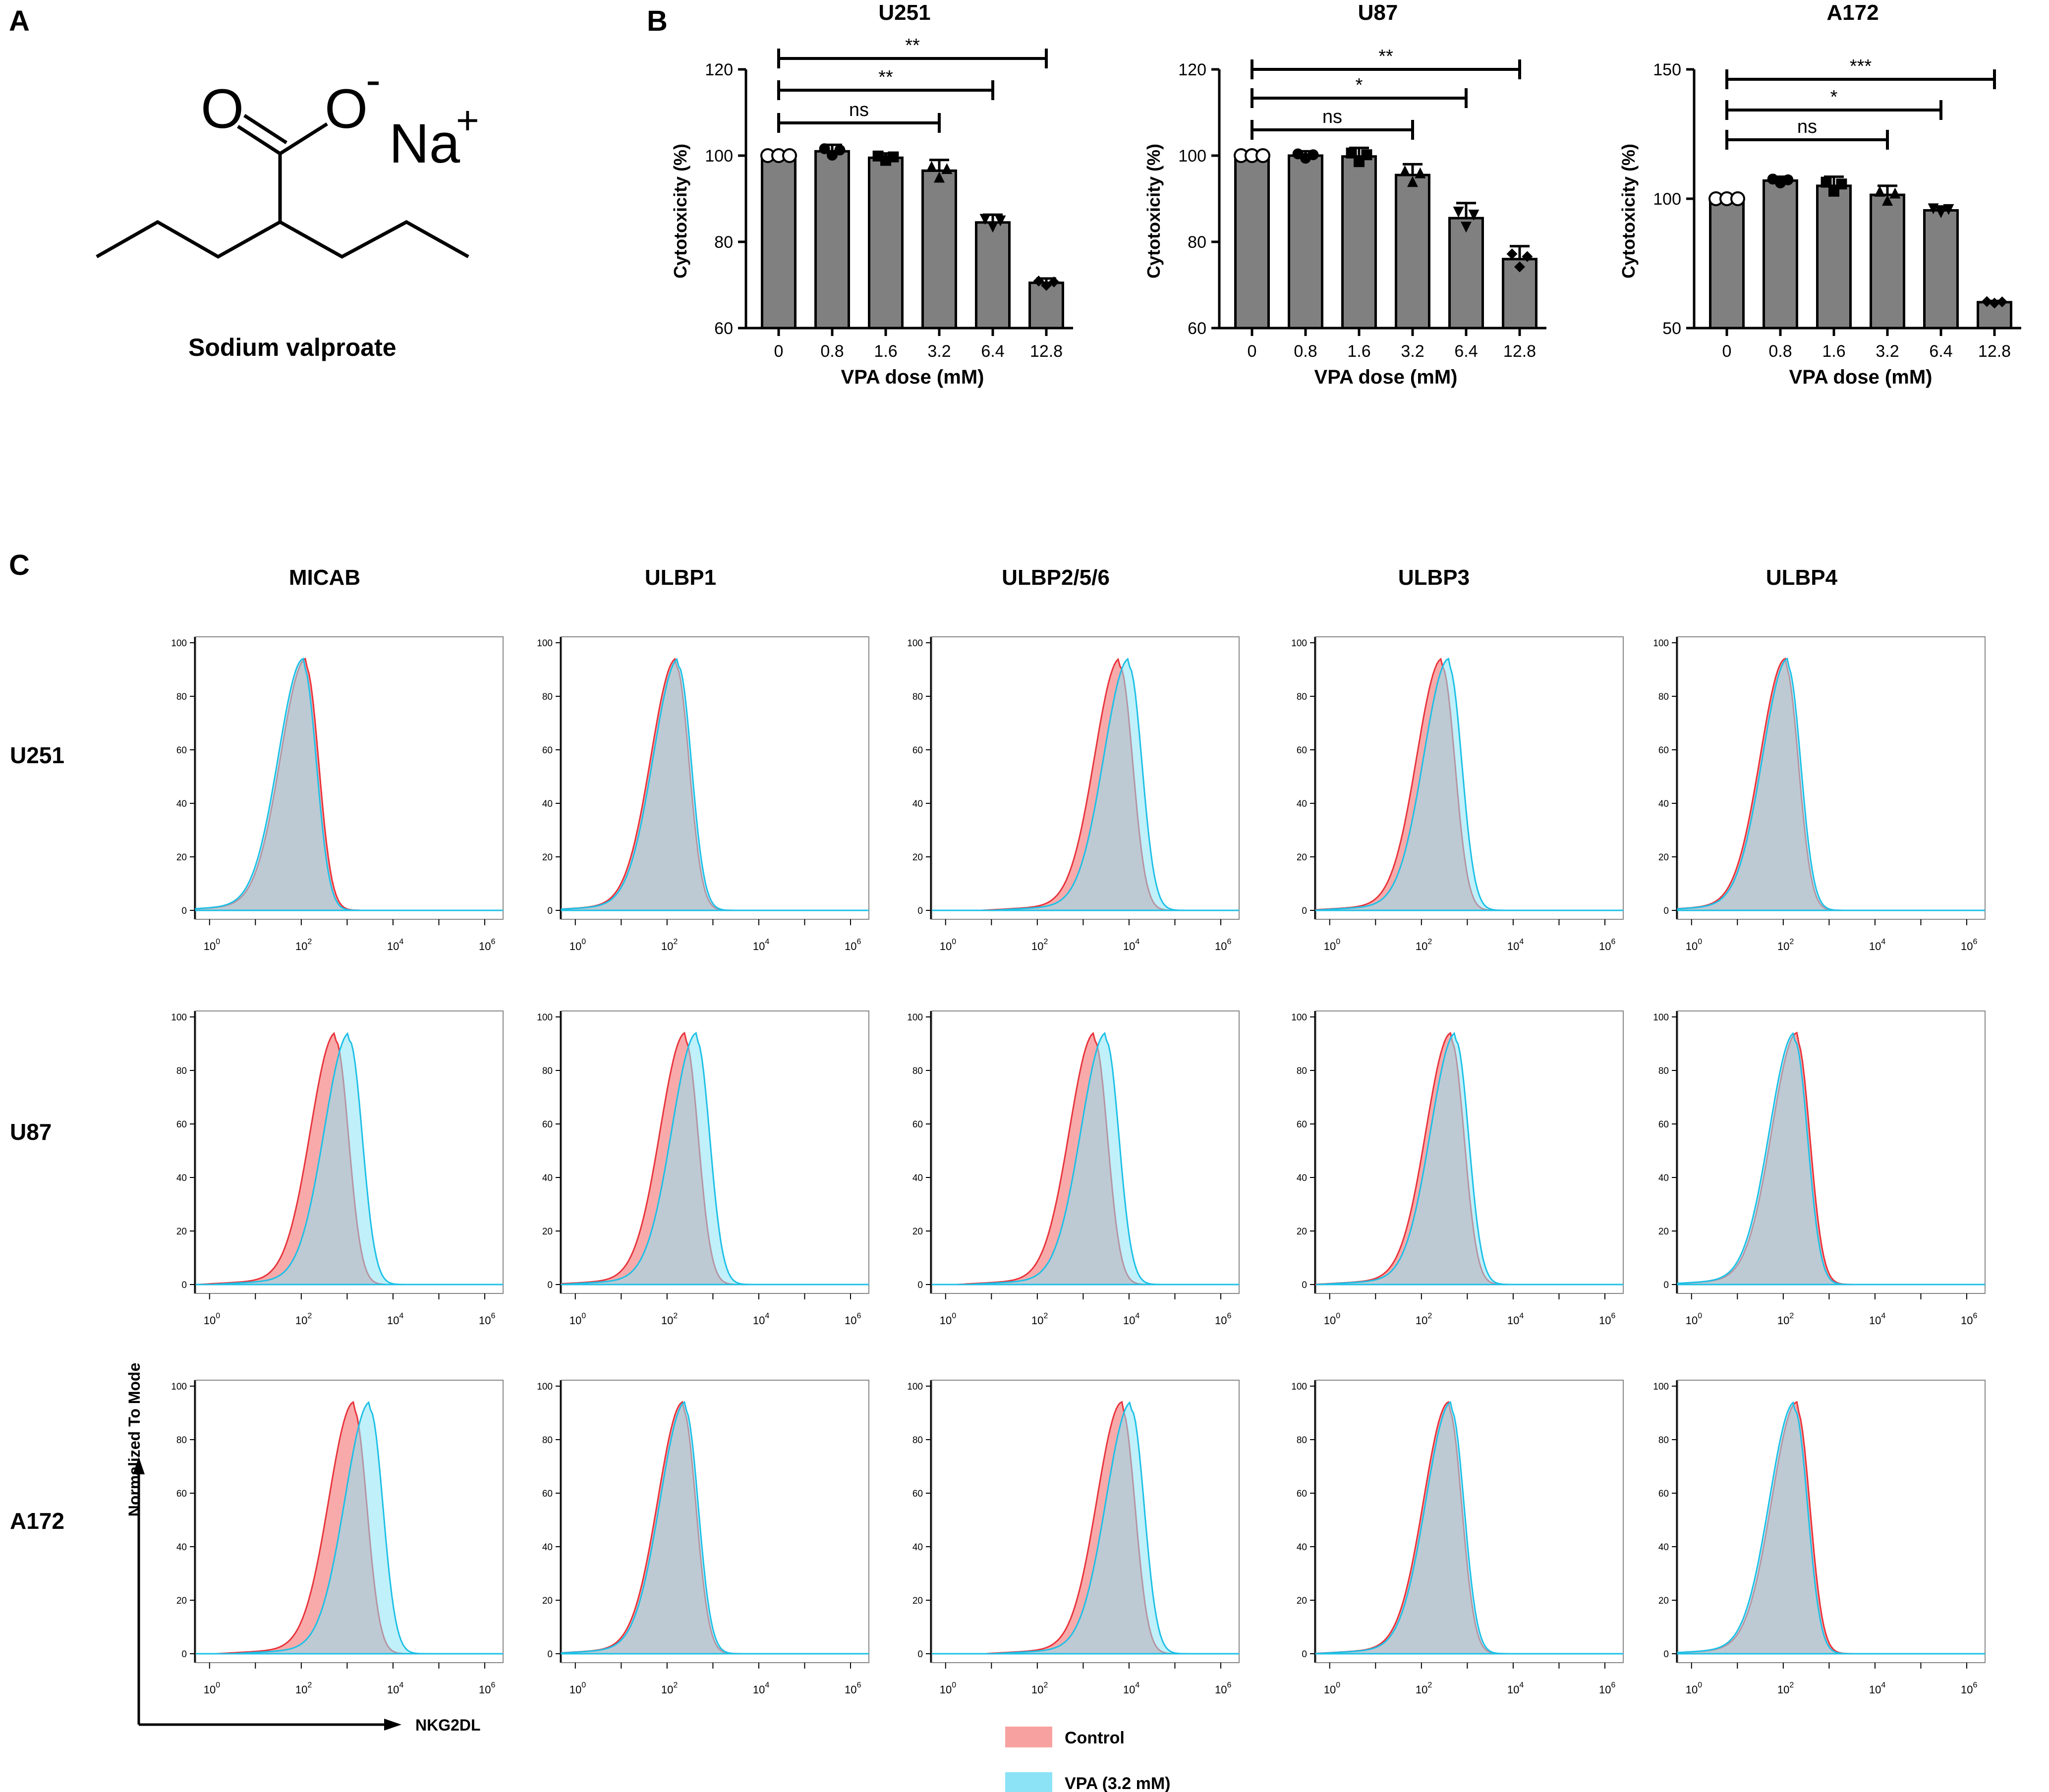 This screenshot has width=2049, height=1792. I want to click on y-tick-label: 150, so click(1667, 69).